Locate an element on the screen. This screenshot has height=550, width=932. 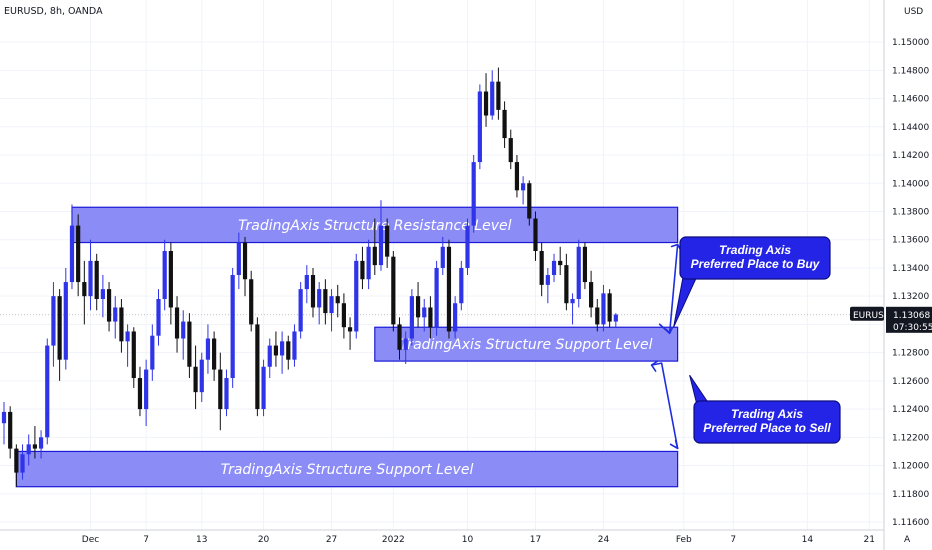
y-tick-label: 1.14600 is located at coordinates (910, 100).